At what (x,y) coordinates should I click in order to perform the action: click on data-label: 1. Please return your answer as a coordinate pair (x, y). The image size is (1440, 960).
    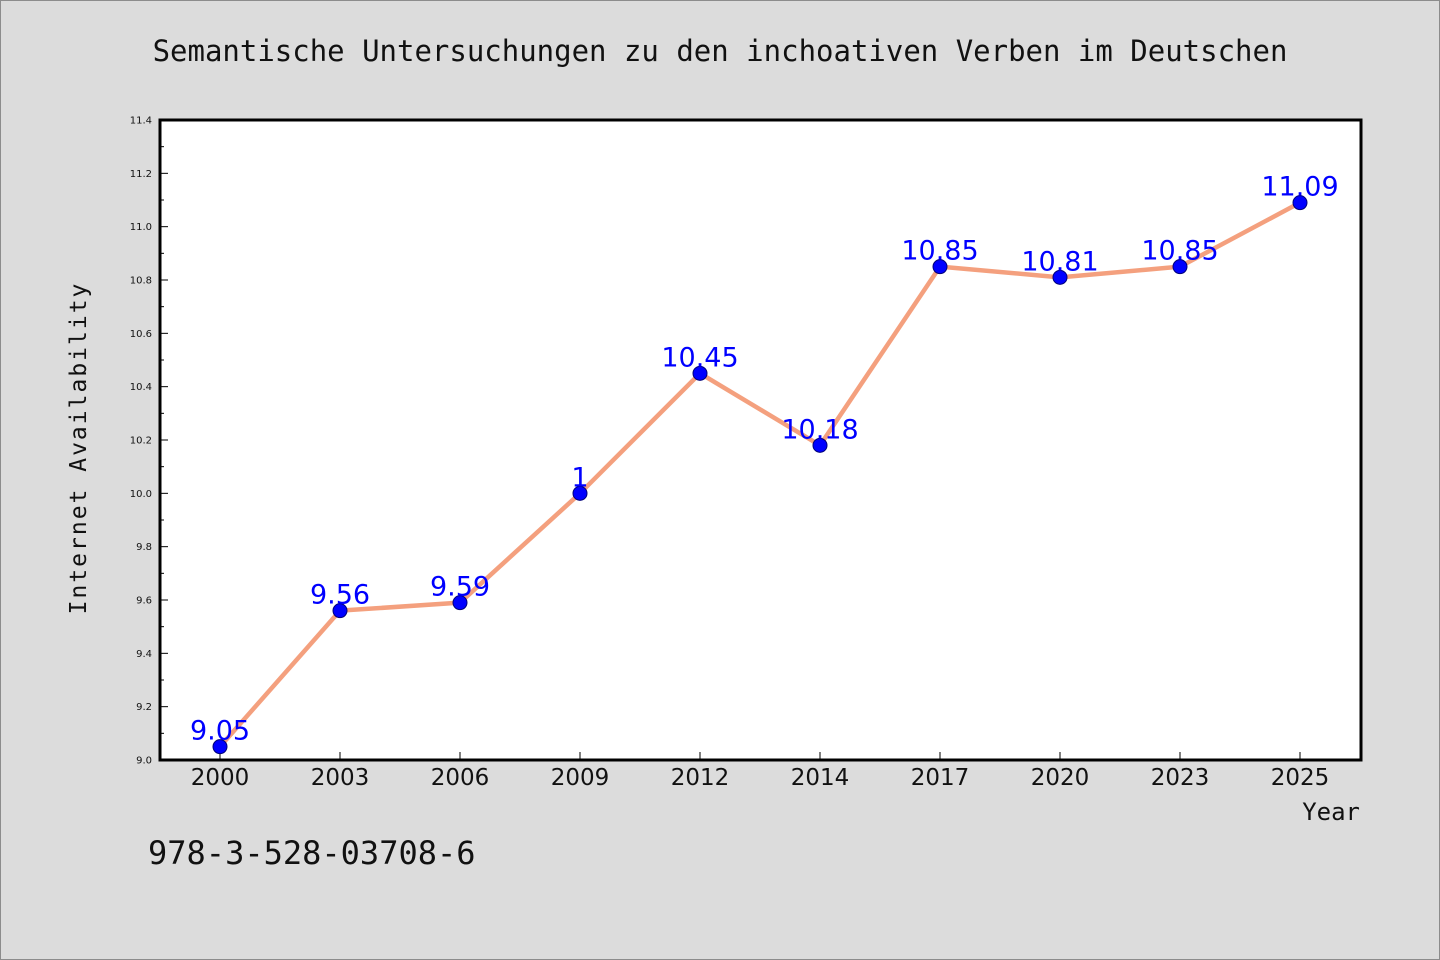
    Looking at the image, I should click on (579, 477).